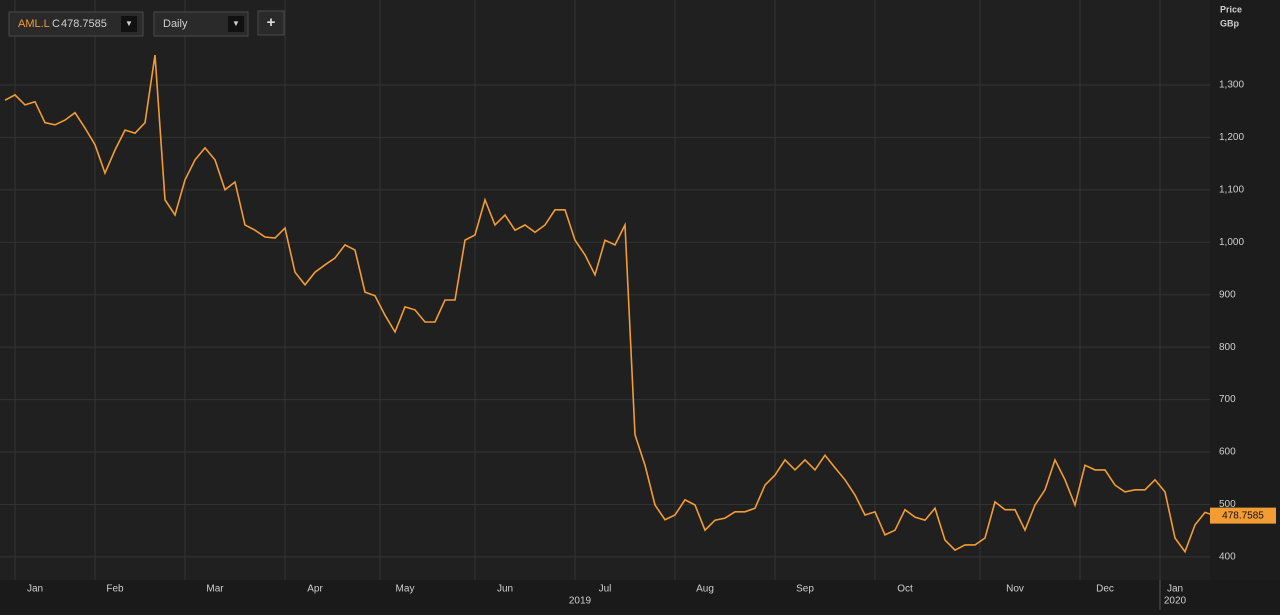  What do you see at coordinates (1227, 452) in the screenshot?
I see `y-tick-label: 600` at bounding box center [1227, 452].